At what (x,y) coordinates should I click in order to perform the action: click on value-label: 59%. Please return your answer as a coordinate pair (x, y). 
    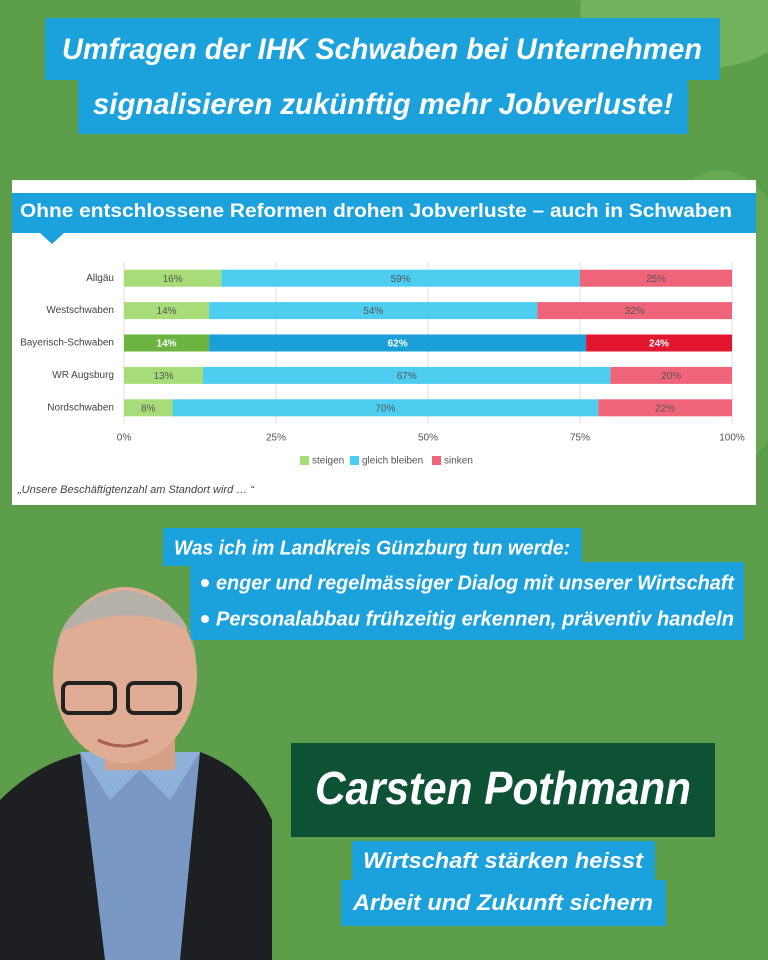
    Looking at the image, I should click on (401, 279).